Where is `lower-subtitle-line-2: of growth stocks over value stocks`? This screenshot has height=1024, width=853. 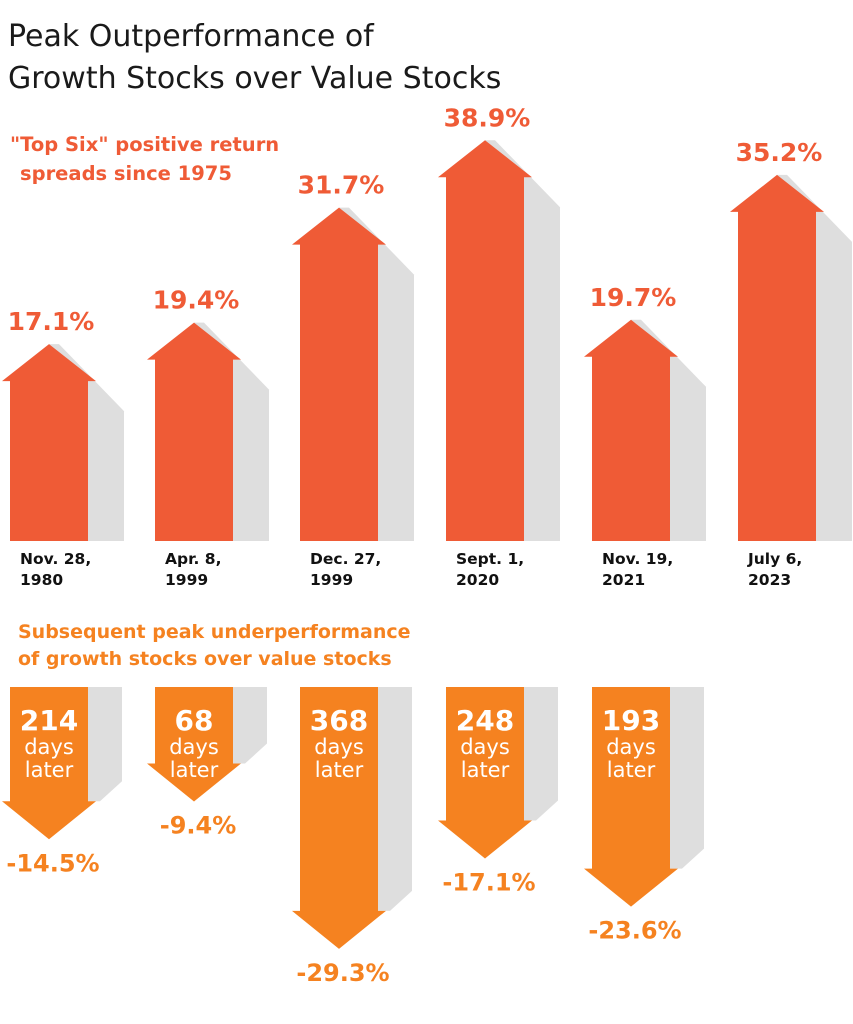
lower-subtitle-line-2: of growth stocks over value stocks is located at coordinates (205, 659).